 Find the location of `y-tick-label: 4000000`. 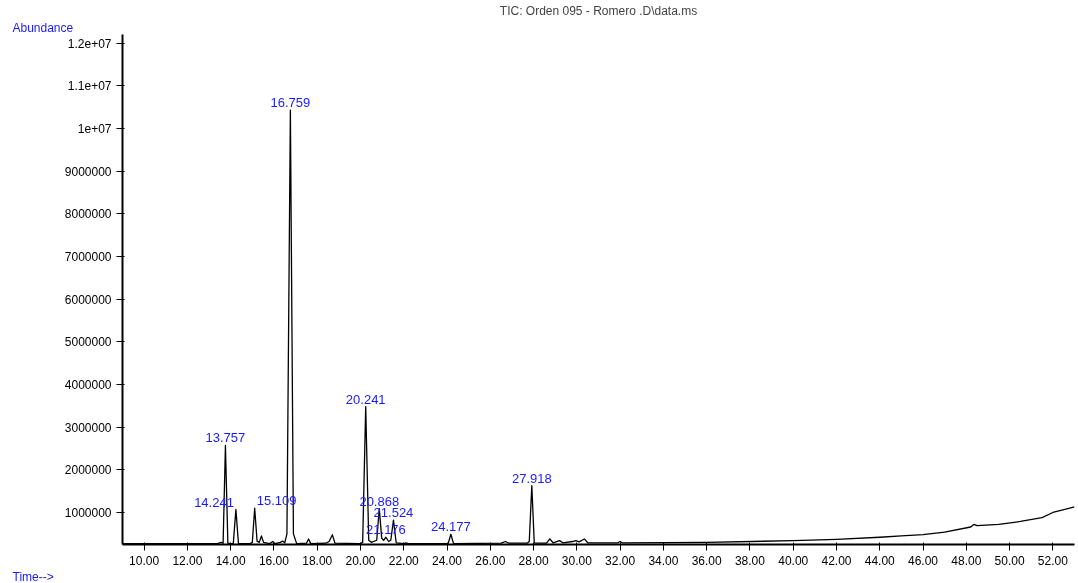

y-tick-label: 4000000 is located at coordinates (88, 384).